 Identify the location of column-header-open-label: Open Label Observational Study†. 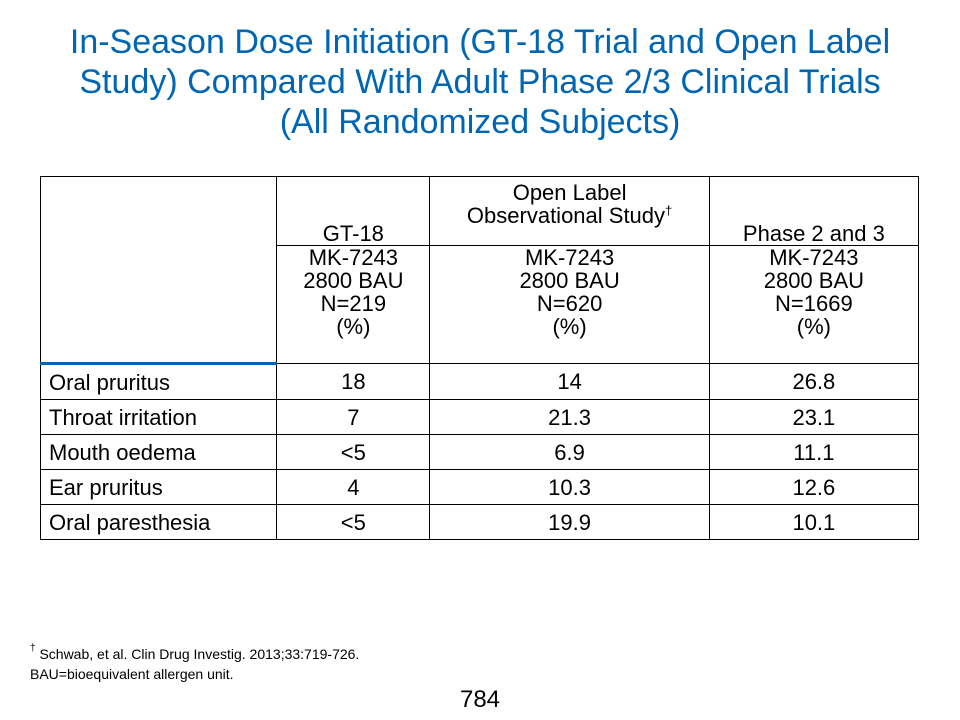
(569, 211).